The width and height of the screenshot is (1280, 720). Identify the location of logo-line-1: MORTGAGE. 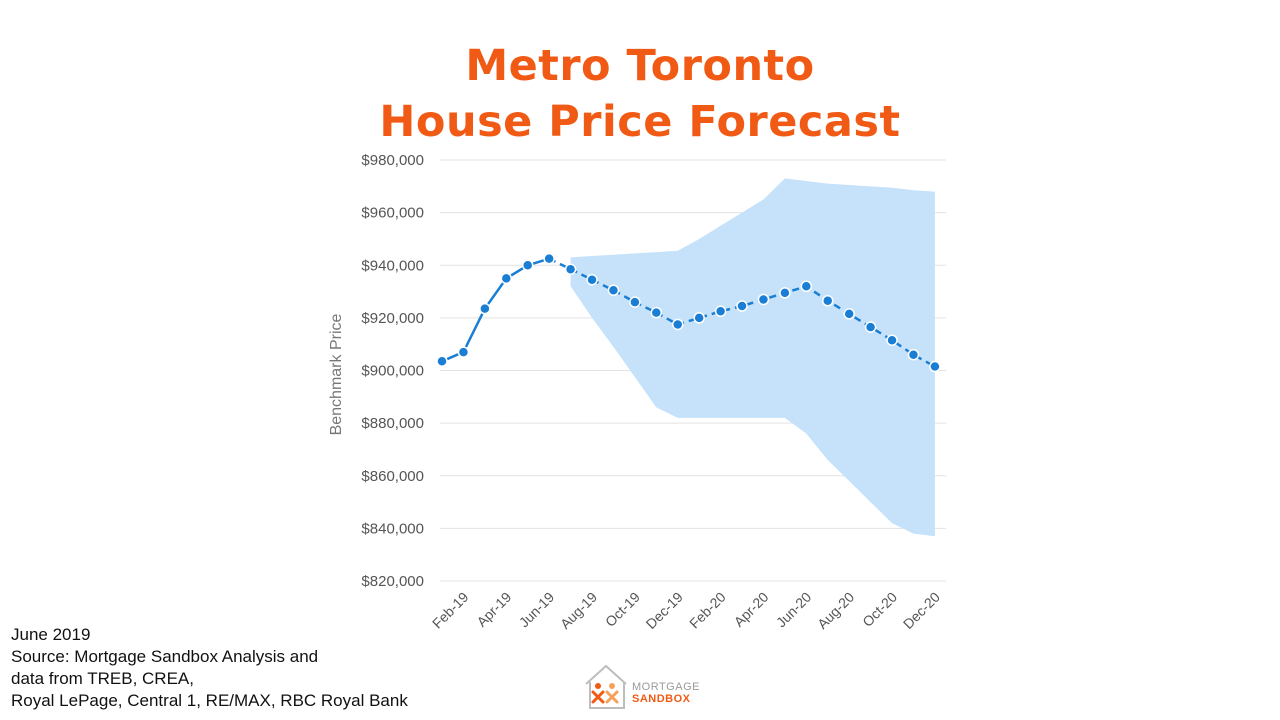
(666, 687).